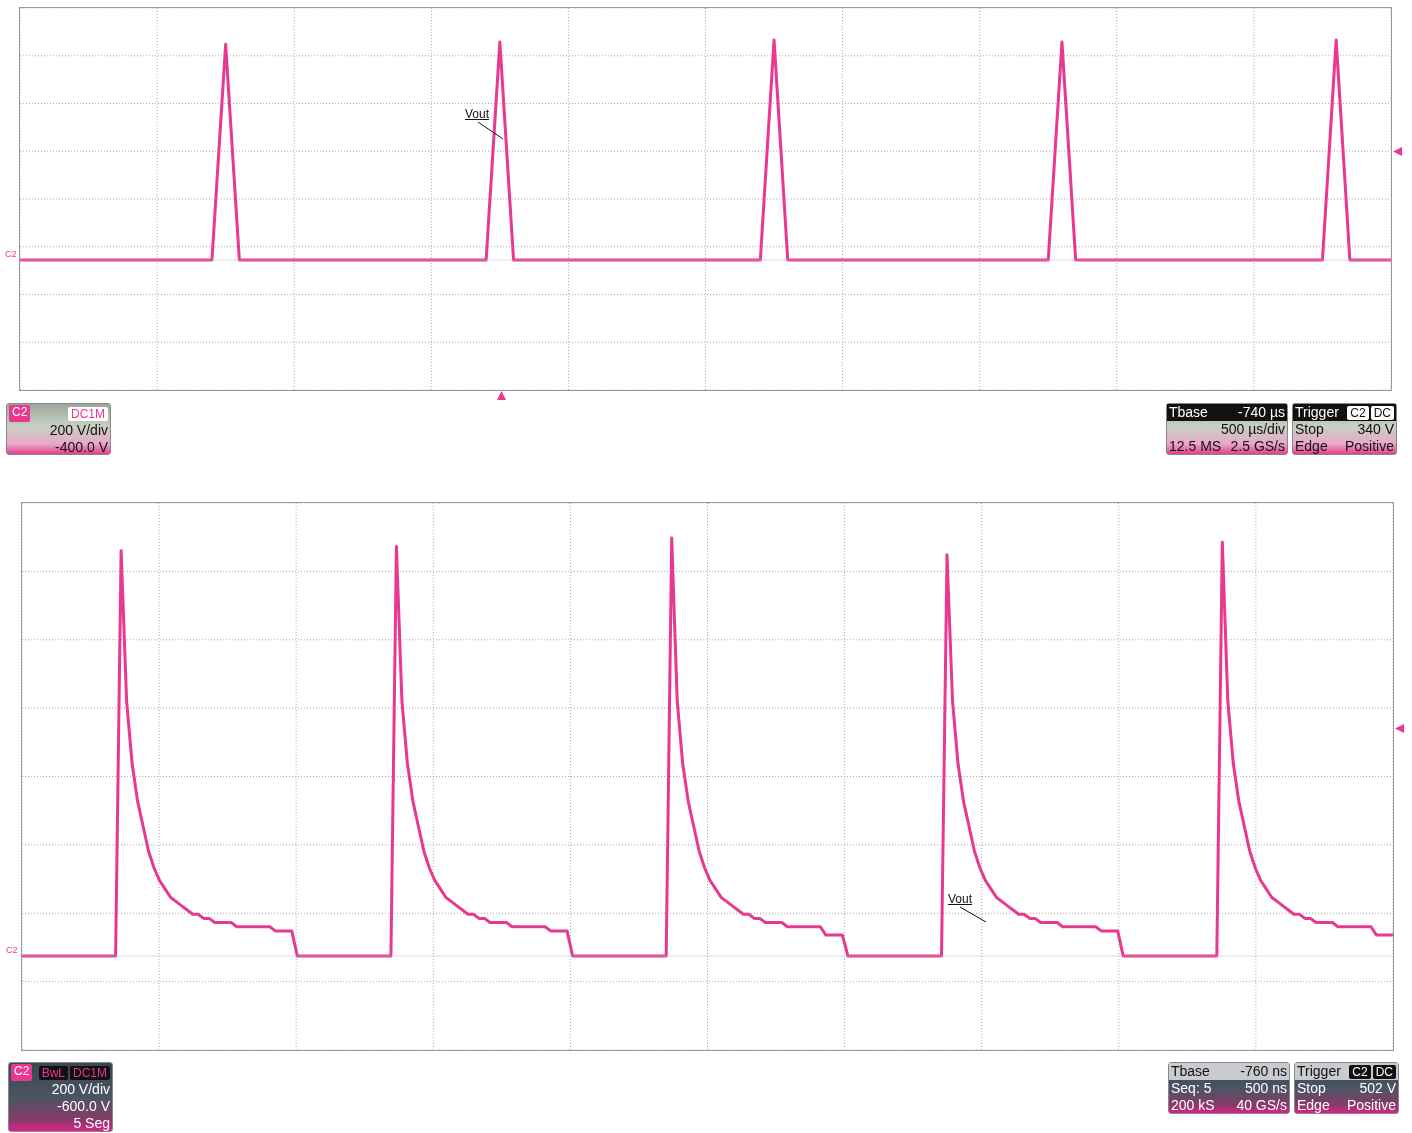 This screenshot has height=1133, width=1412. I want to click on text: -400.0 V, so click(81, 447).